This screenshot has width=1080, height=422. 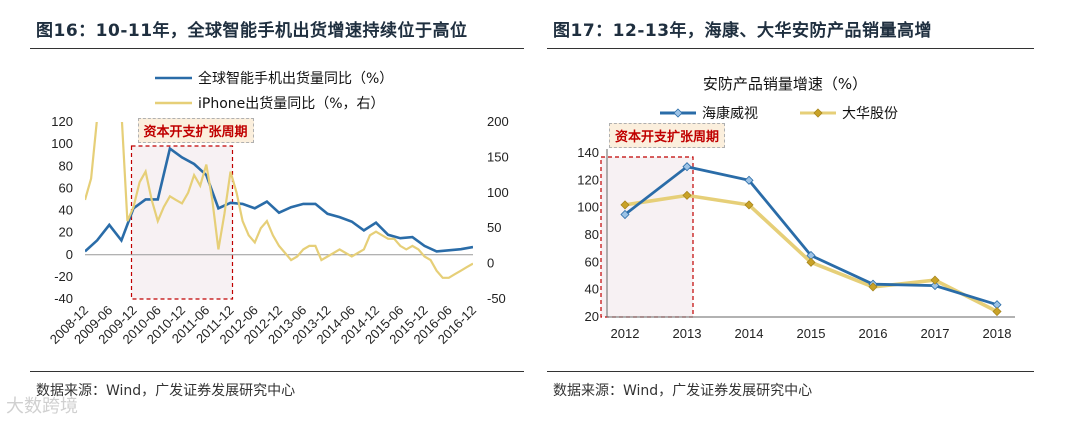 What do you see at coordinates (935, 333) in the screenshot?
I see `x-tick-label: 2017` at bounding box center [935, 333].